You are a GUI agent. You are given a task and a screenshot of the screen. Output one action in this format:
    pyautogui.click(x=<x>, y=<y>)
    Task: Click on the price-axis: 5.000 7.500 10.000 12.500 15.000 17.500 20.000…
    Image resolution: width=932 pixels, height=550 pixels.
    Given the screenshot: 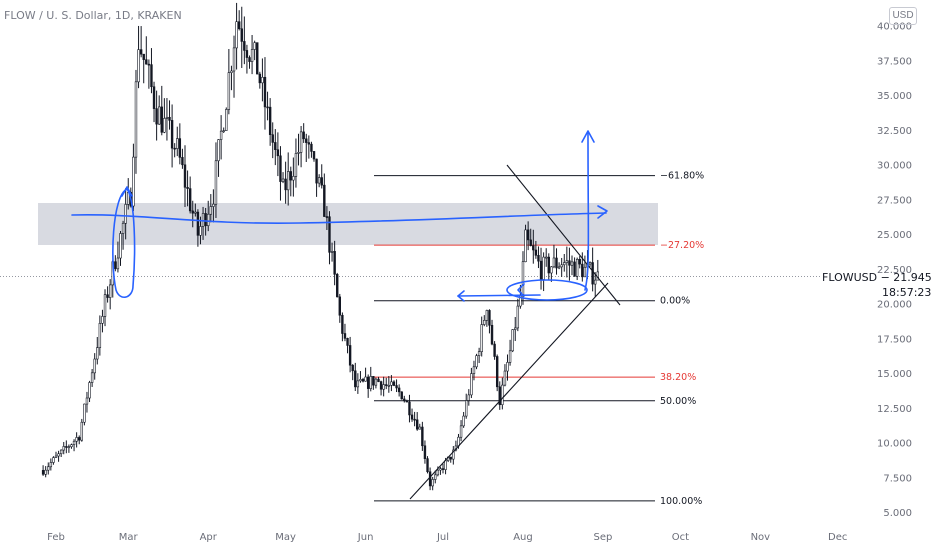 What is the action you would take?
    pyautogui.click(x=894, y=271)
    